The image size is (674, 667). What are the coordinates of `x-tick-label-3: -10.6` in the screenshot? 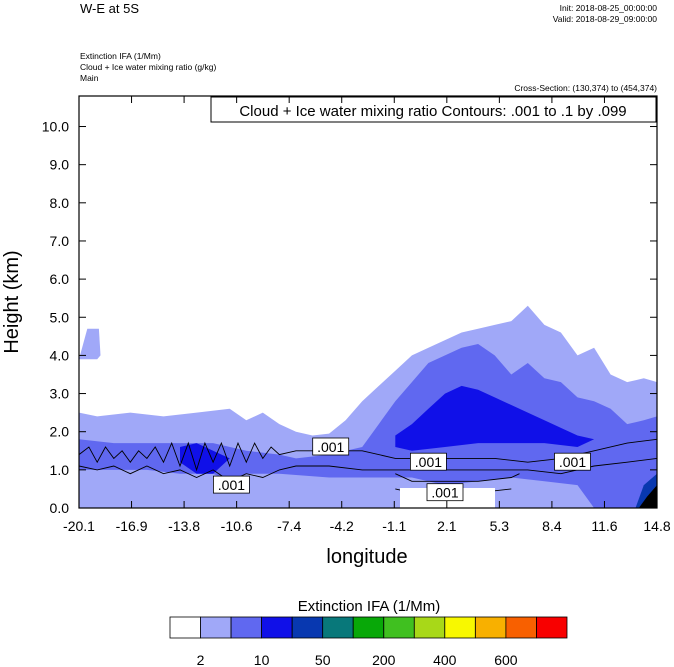 It's located at (237, 526).